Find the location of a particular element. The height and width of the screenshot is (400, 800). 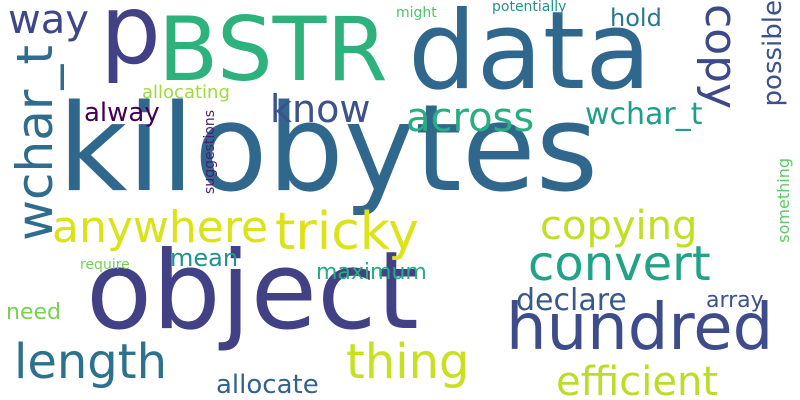

word-require: require is located at coordinates (105, 265).